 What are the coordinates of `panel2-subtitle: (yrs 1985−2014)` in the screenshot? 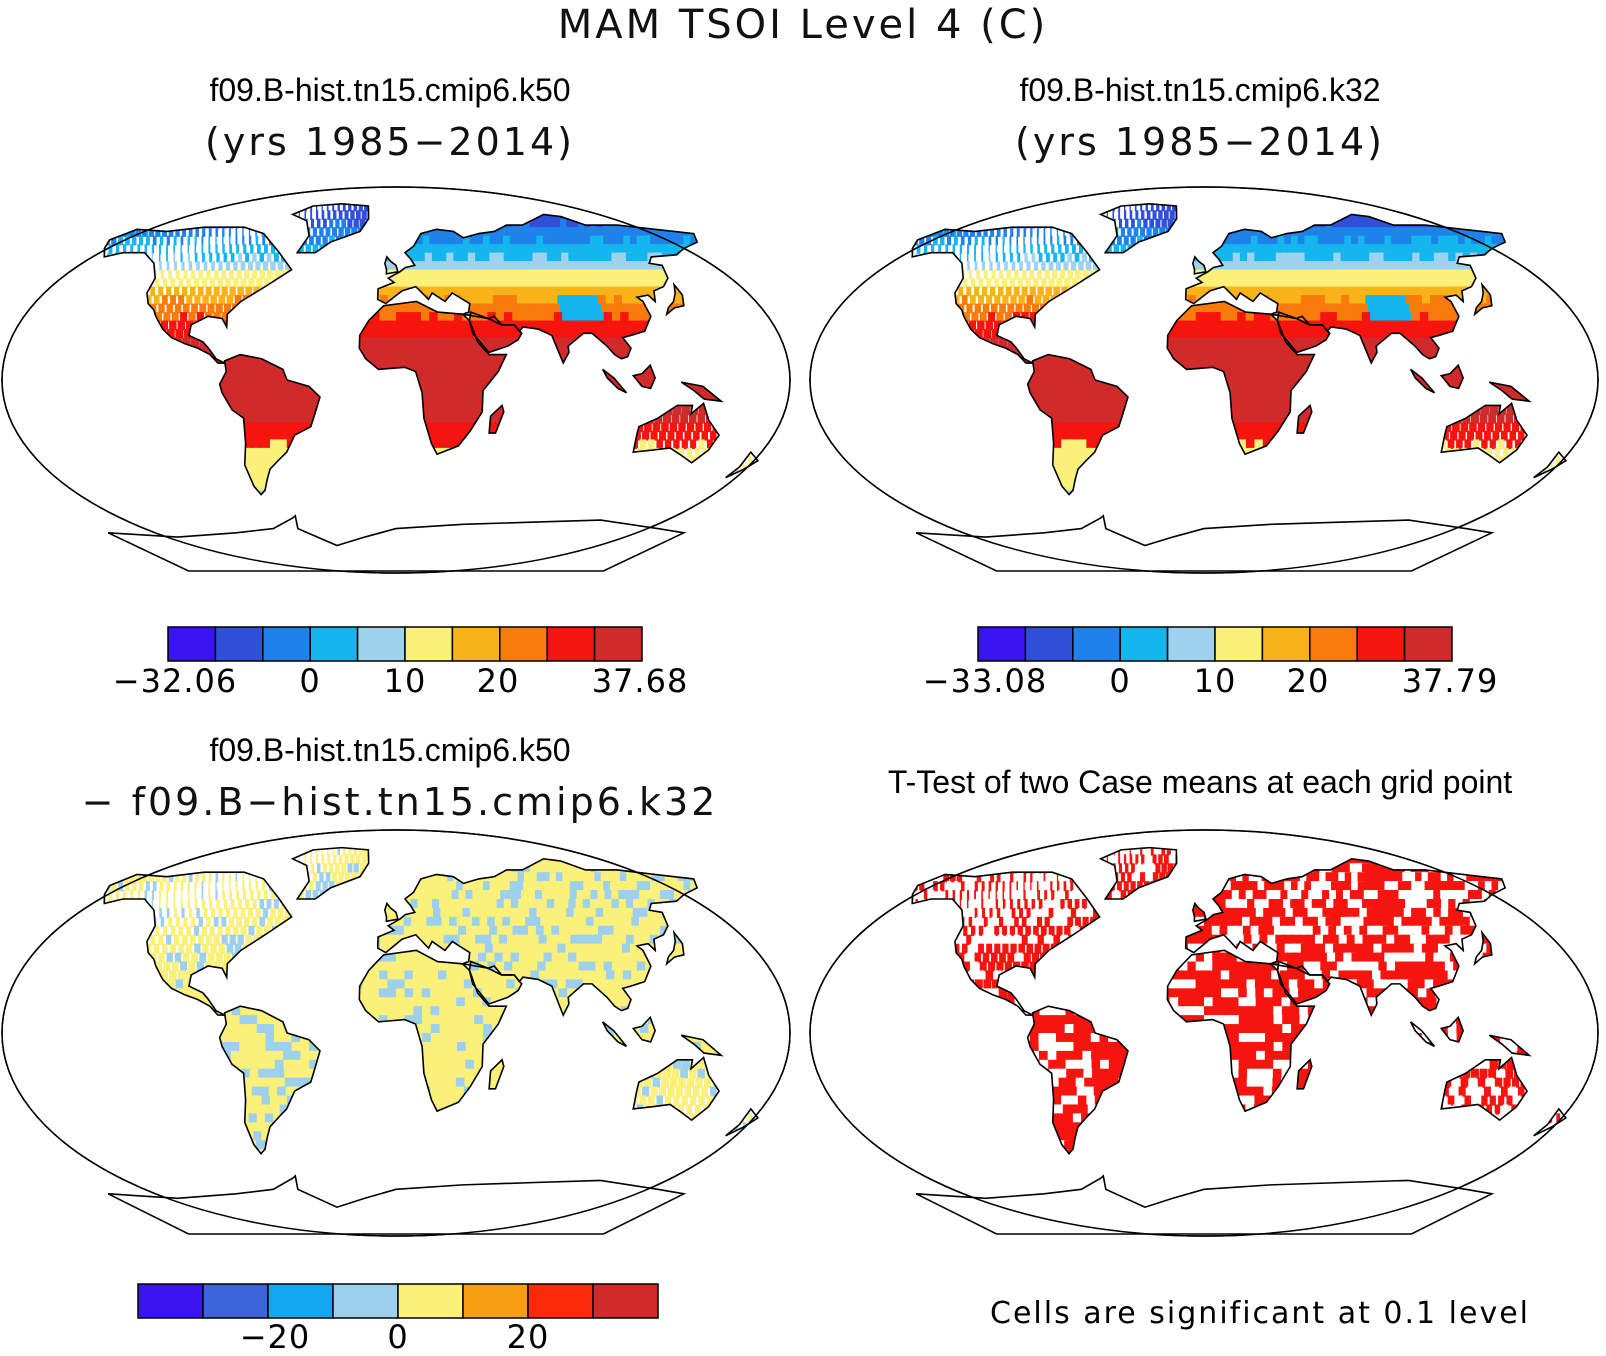 It's located at (1200, 142).